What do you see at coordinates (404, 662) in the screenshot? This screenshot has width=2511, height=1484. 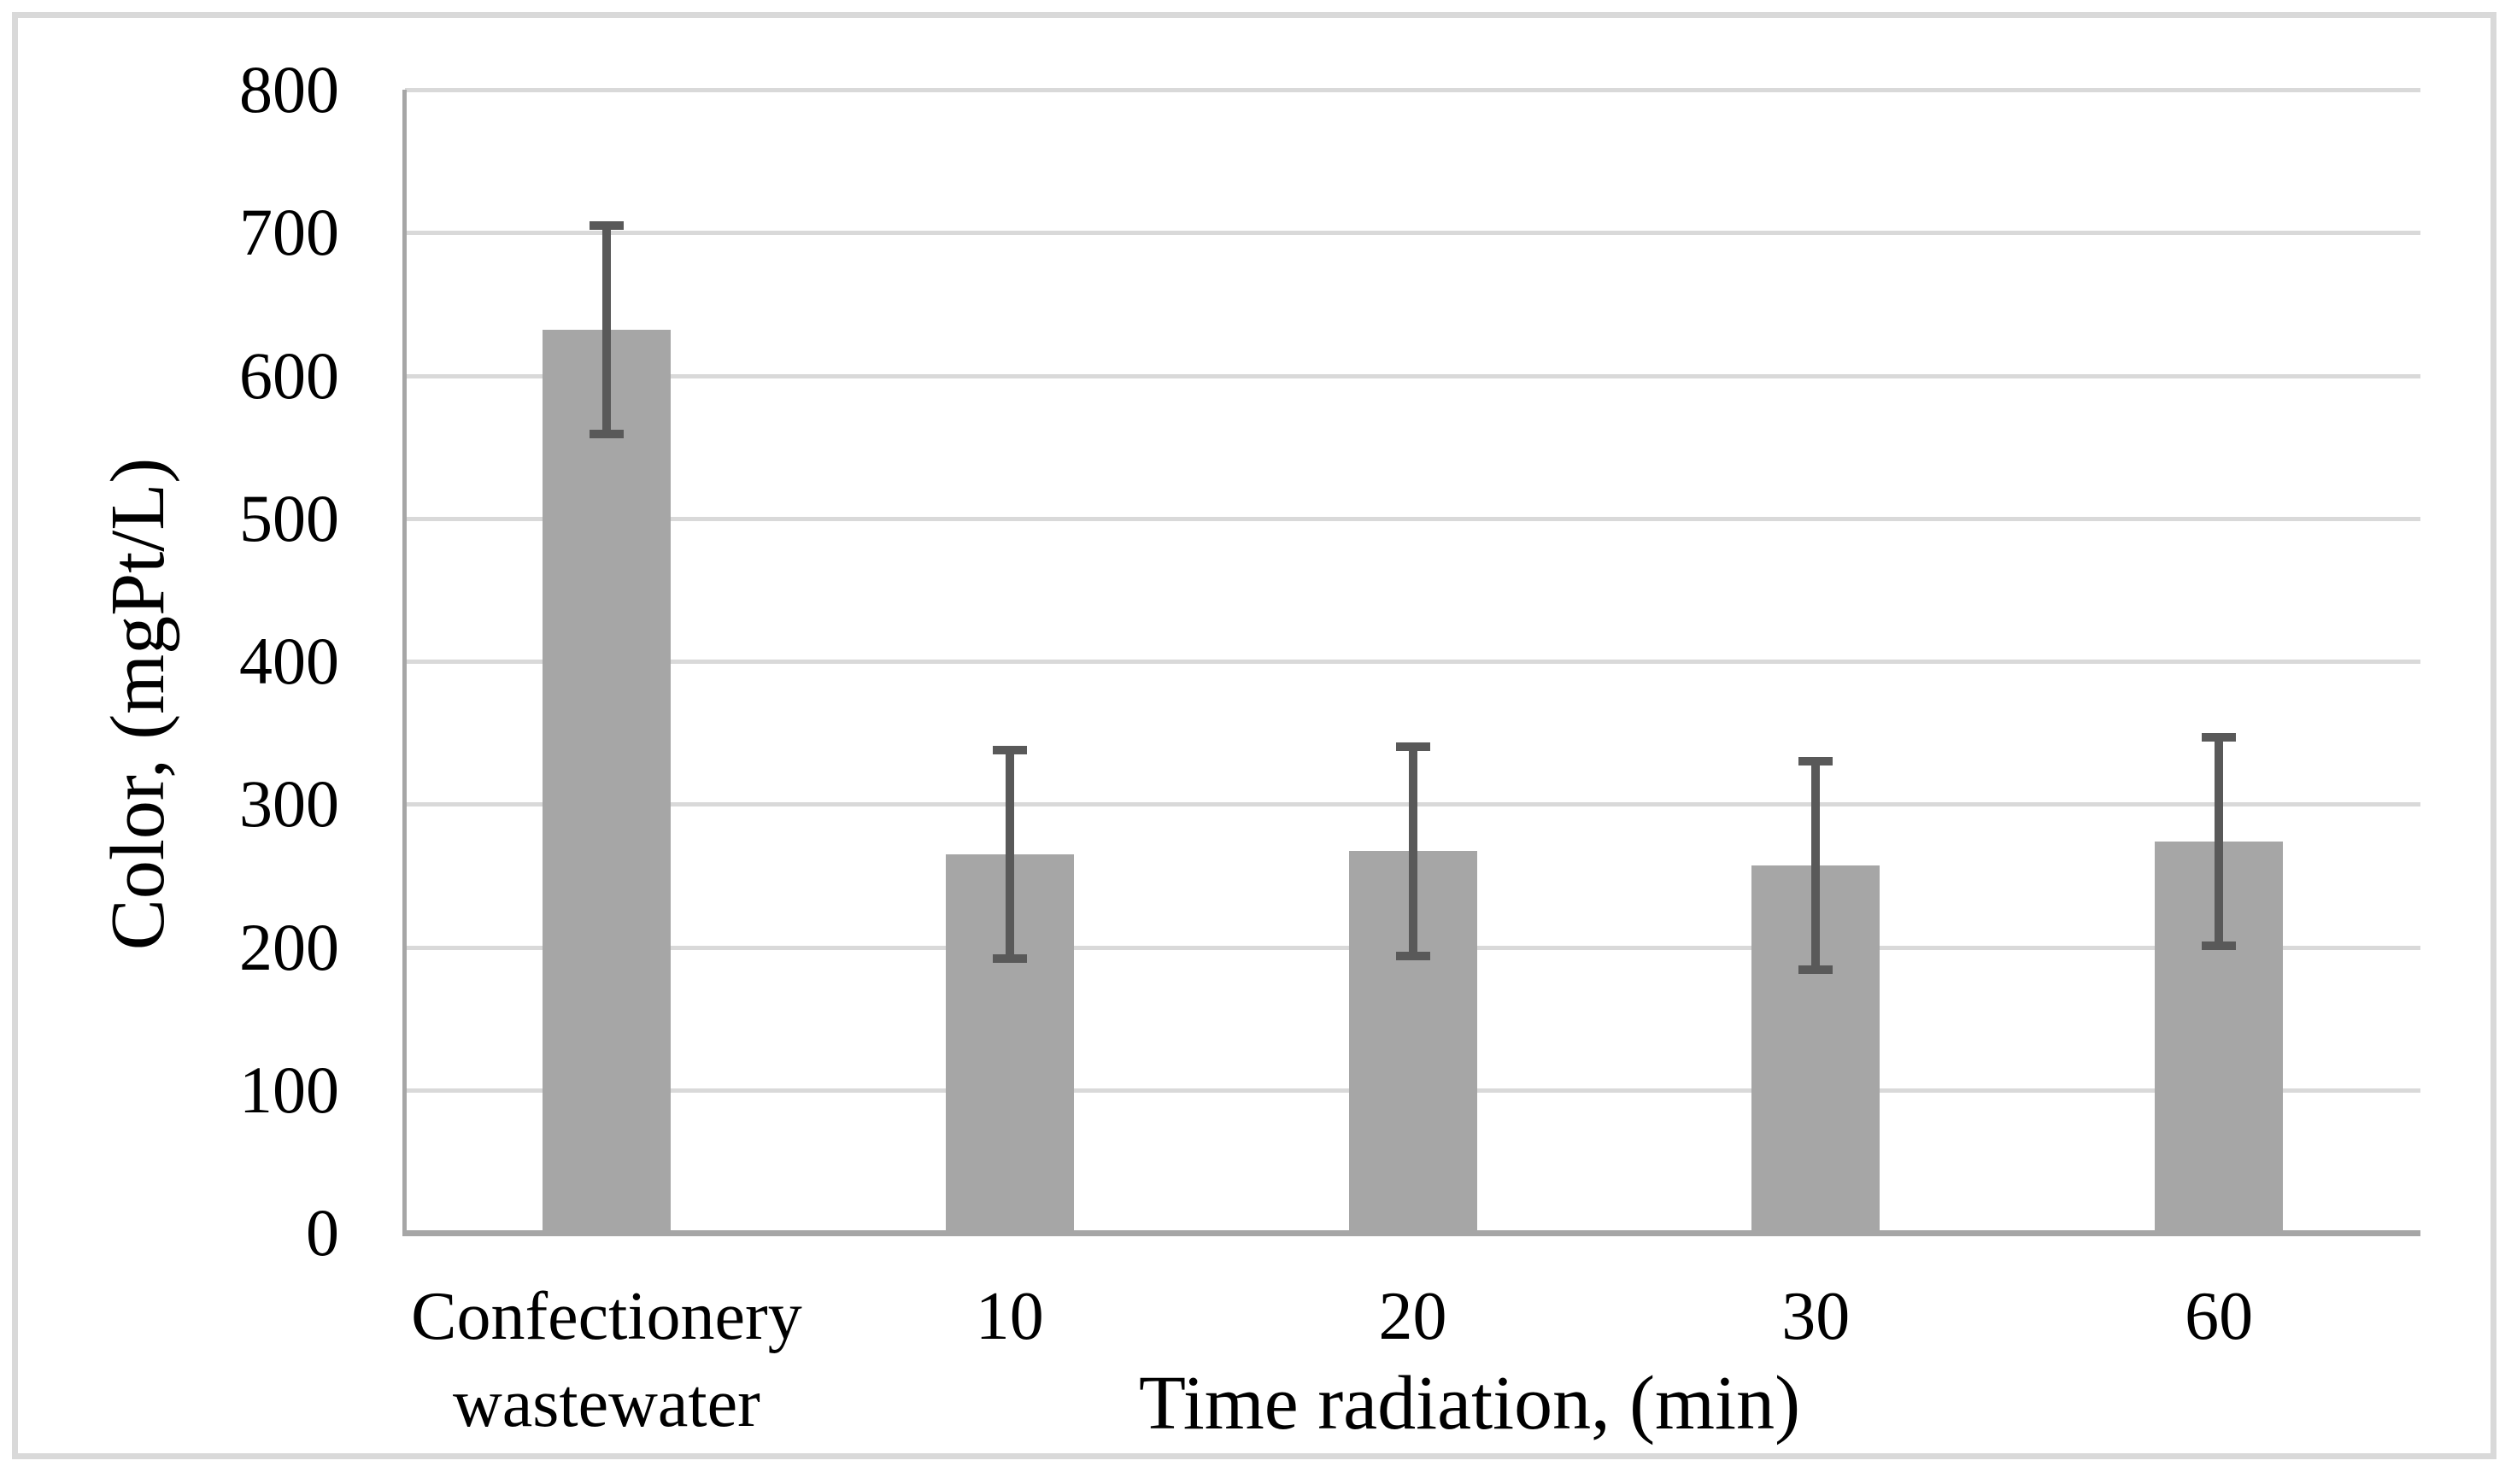 I see `y-axis-line` at bounding box center [404, 662].